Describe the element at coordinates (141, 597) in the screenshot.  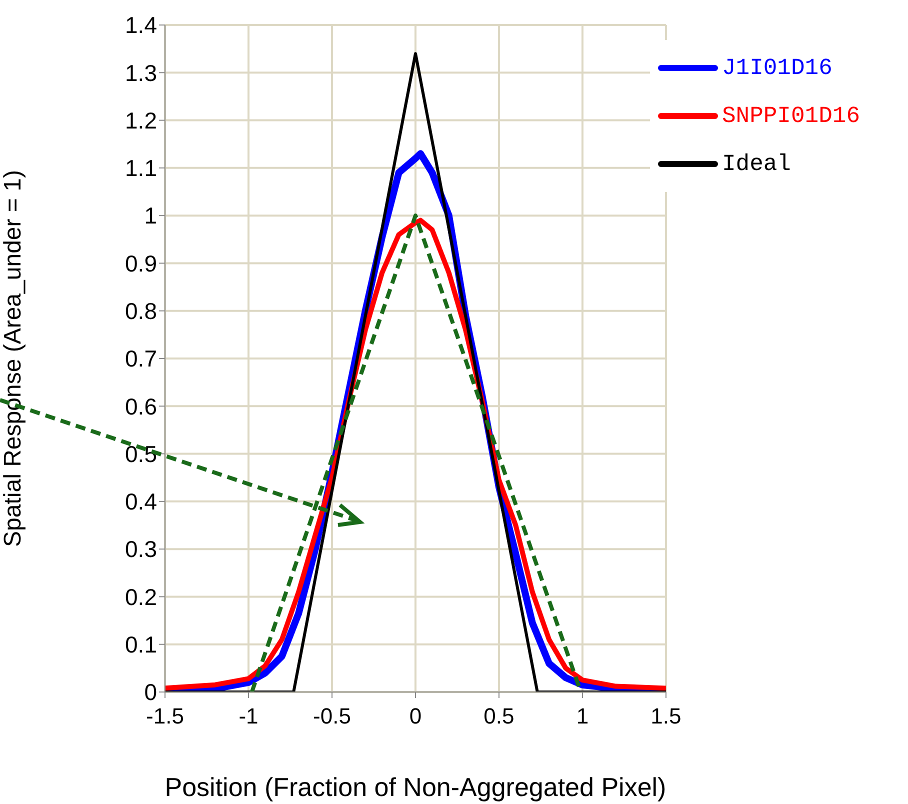
I see `y-tick-label: 0.2` at that location.